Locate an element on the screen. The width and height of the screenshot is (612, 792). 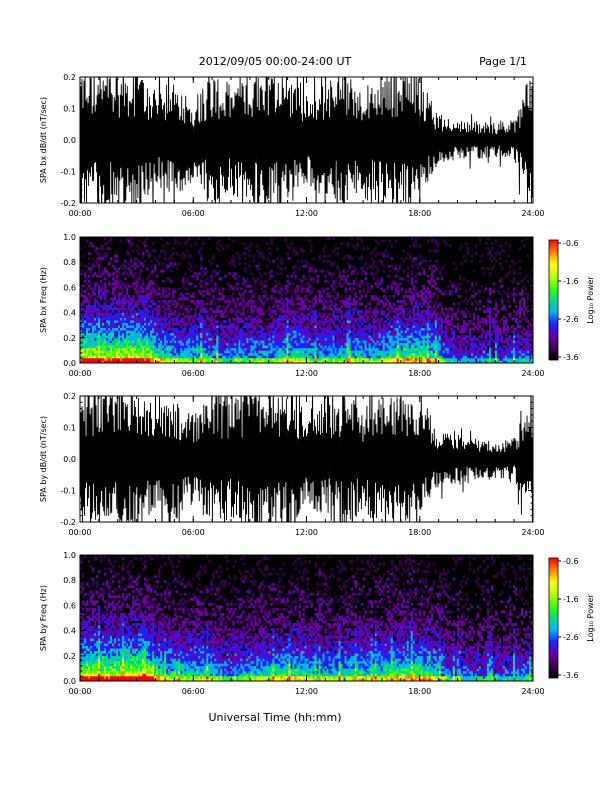
y-axis-label: SPA bx Freq (Hz) is located at coordinates (43, 300).